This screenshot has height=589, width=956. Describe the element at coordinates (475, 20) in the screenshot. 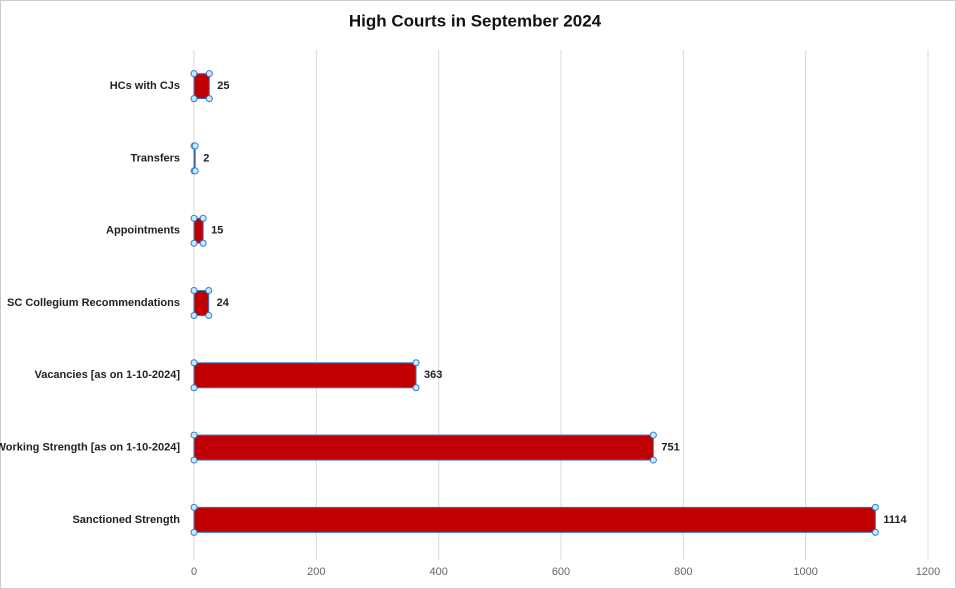

I see `chart-title: High Courts in September 2024` at that location.